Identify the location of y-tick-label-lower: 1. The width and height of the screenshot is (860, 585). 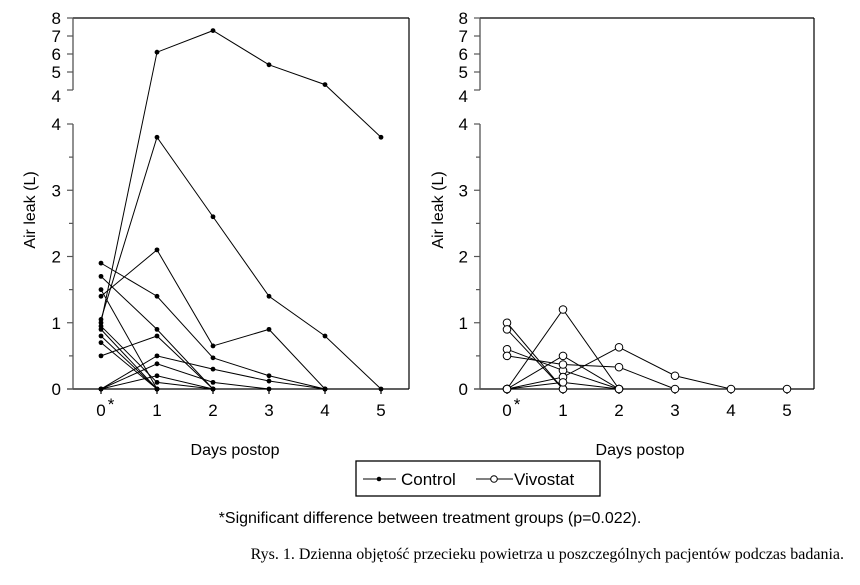
(463, 323).